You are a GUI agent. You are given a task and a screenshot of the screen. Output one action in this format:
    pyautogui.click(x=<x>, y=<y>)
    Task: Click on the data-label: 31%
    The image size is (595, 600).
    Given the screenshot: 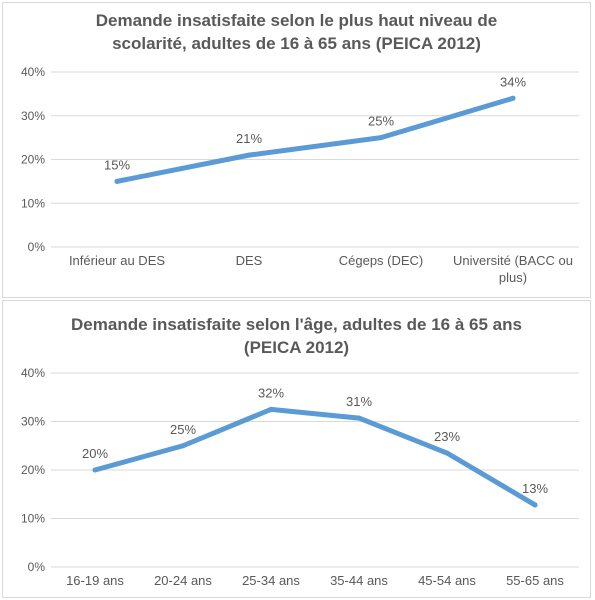 What is the action you would take?
    pyautogui.click(x=359, y=401)
    